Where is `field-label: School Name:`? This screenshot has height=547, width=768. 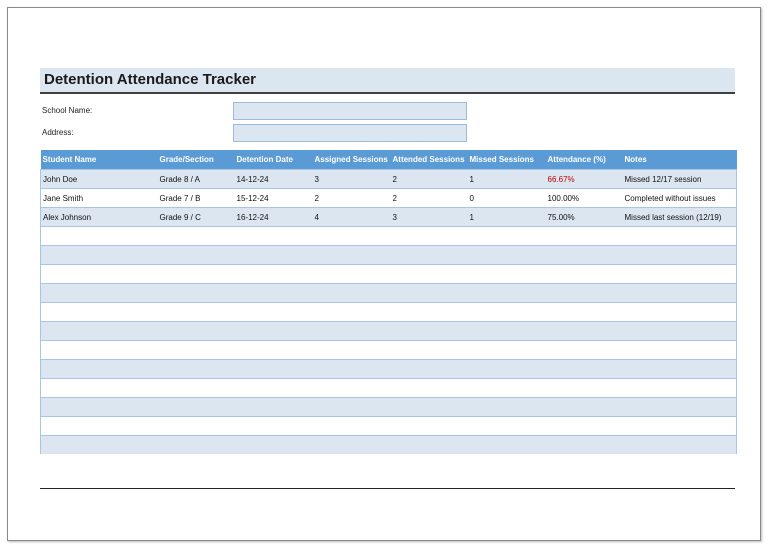 field-label: School Name: is located at coordinates (67, 110).